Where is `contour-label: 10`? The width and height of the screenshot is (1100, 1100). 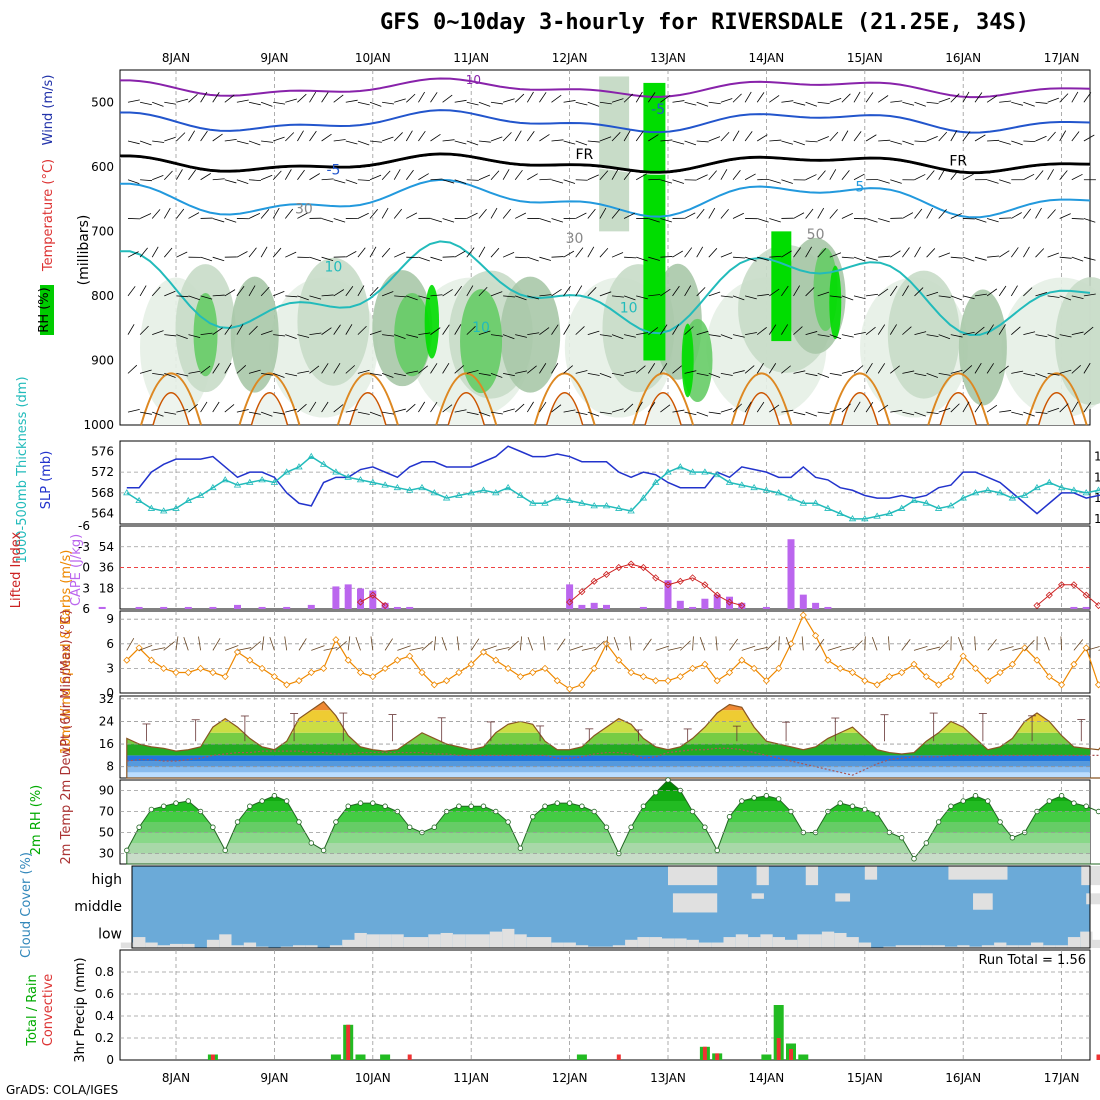 contour-label: 10 is located at coordinates (334, 267).